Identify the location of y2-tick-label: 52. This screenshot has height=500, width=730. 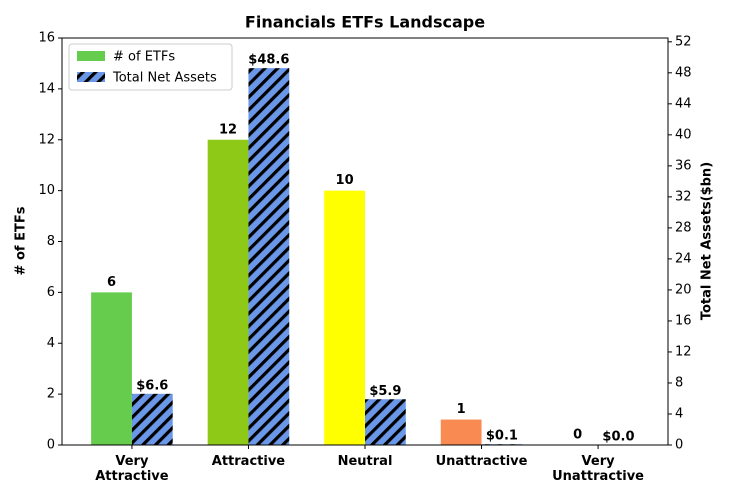
(683, 41).